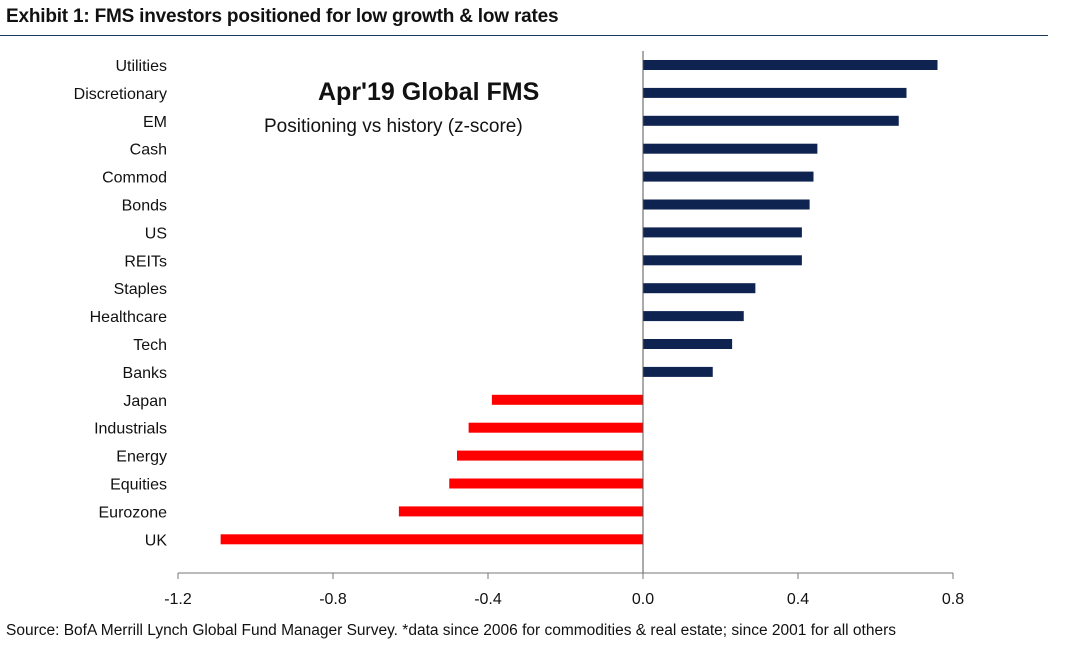 The width and height of the screenshot is (1070, 651). I want to click on x-tick-label: 0.4, so click(798, 599).